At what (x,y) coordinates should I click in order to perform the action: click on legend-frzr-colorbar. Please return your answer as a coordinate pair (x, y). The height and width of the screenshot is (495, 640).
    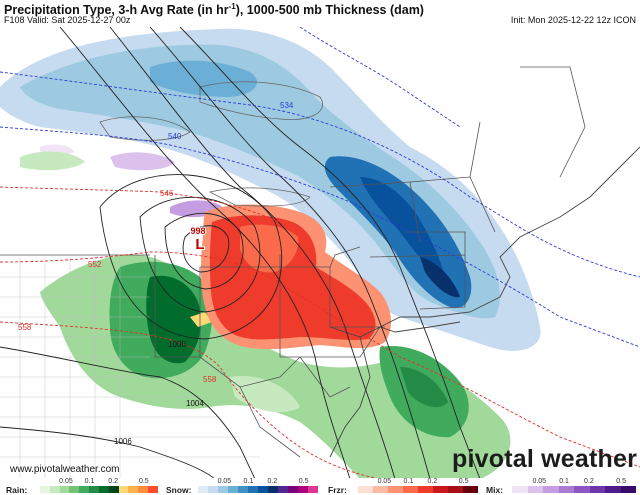
    Looking at the image, I should click on (418, 489).